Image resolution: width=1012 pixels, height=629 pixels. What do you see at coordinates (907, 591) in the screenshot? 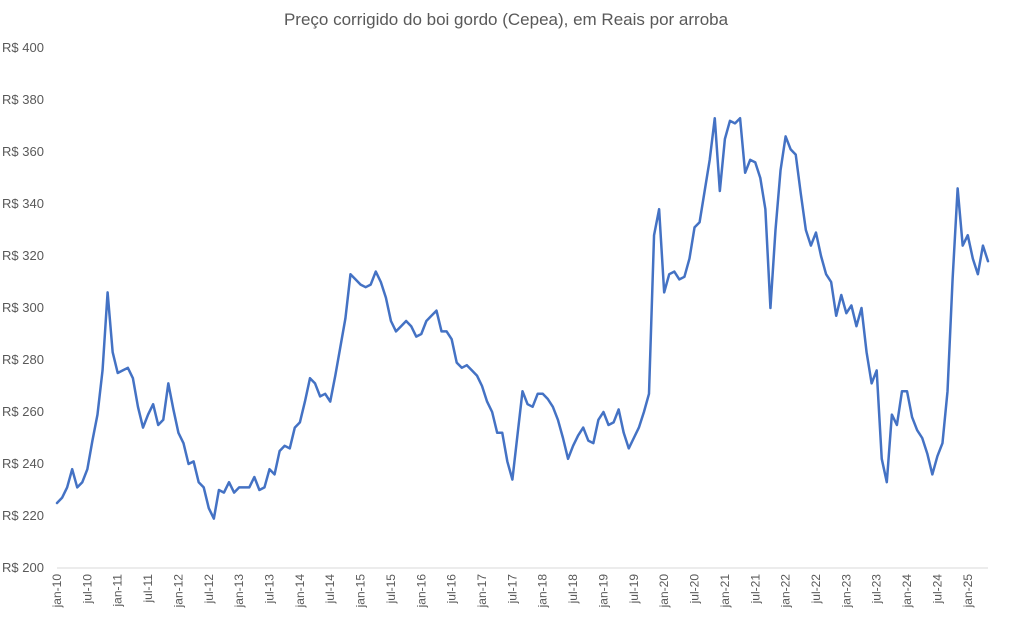
I see `x-tick-label: jan-24` at bounding box center [907, 591].